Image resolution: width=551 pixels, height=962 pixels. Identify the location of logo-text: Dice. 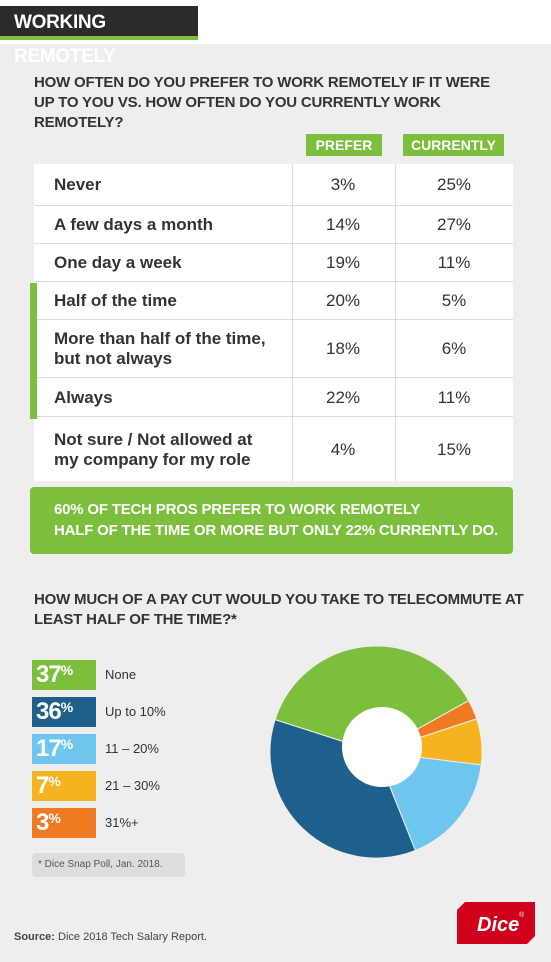
(498, 925).